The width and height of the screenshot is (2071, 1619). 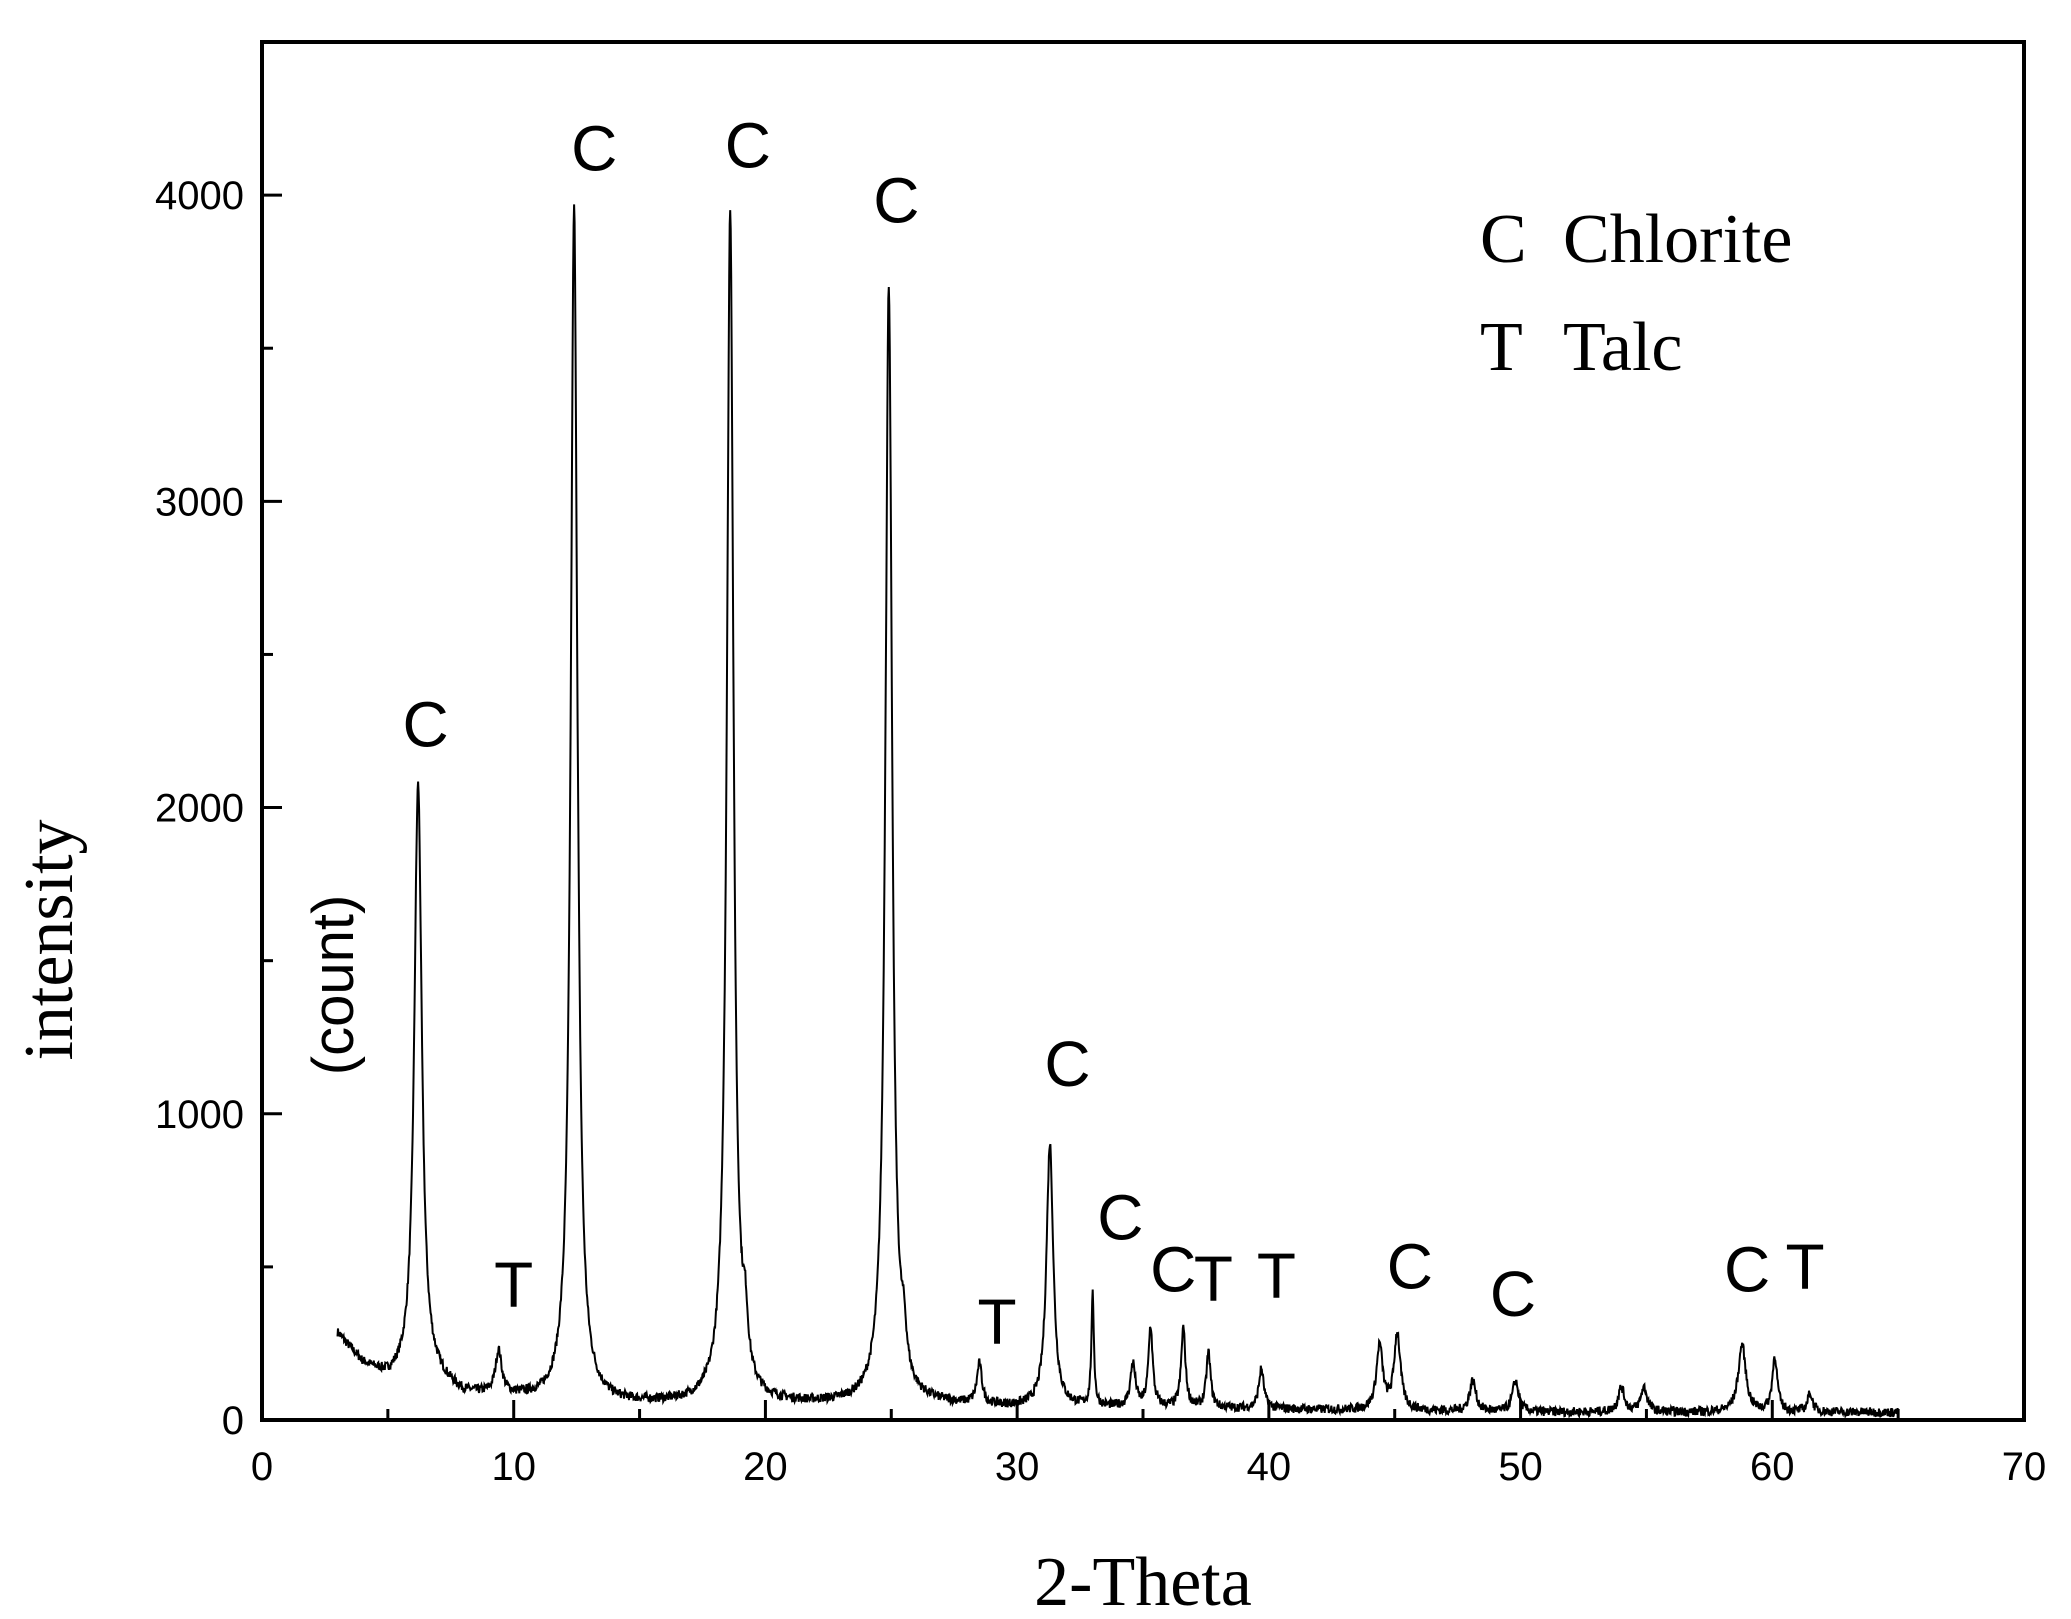 What do you see at coordinates (1503, 239) in the screenshot?
I see `legend-symbol-chlorite: C` at bounding box center [1503, 239].